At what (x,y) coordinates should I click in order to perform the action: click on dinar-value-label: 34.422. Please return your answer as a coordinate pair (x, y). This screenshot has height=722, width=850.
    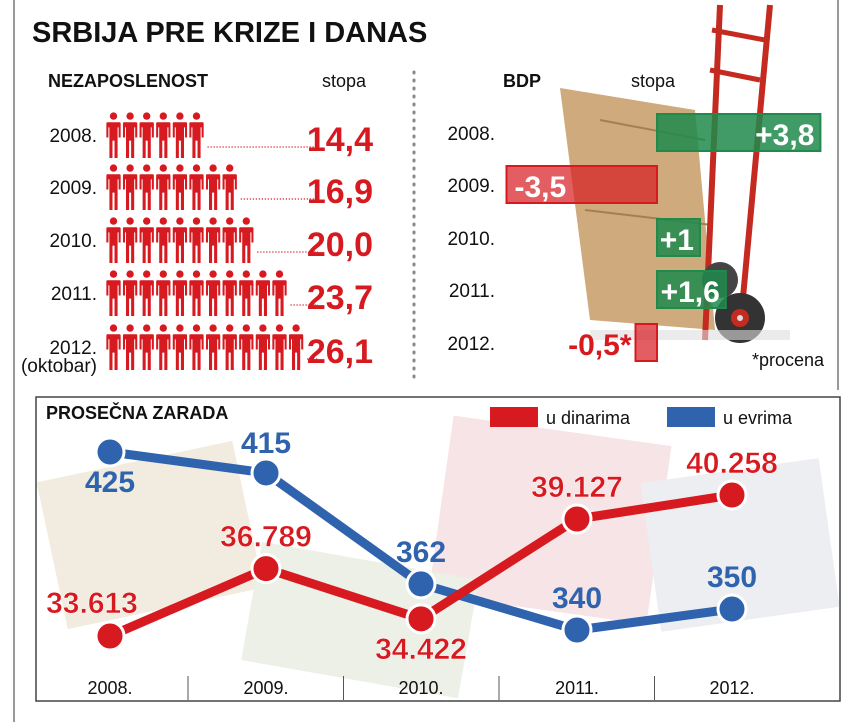
    Looking at the image, I should click on (421, 649).